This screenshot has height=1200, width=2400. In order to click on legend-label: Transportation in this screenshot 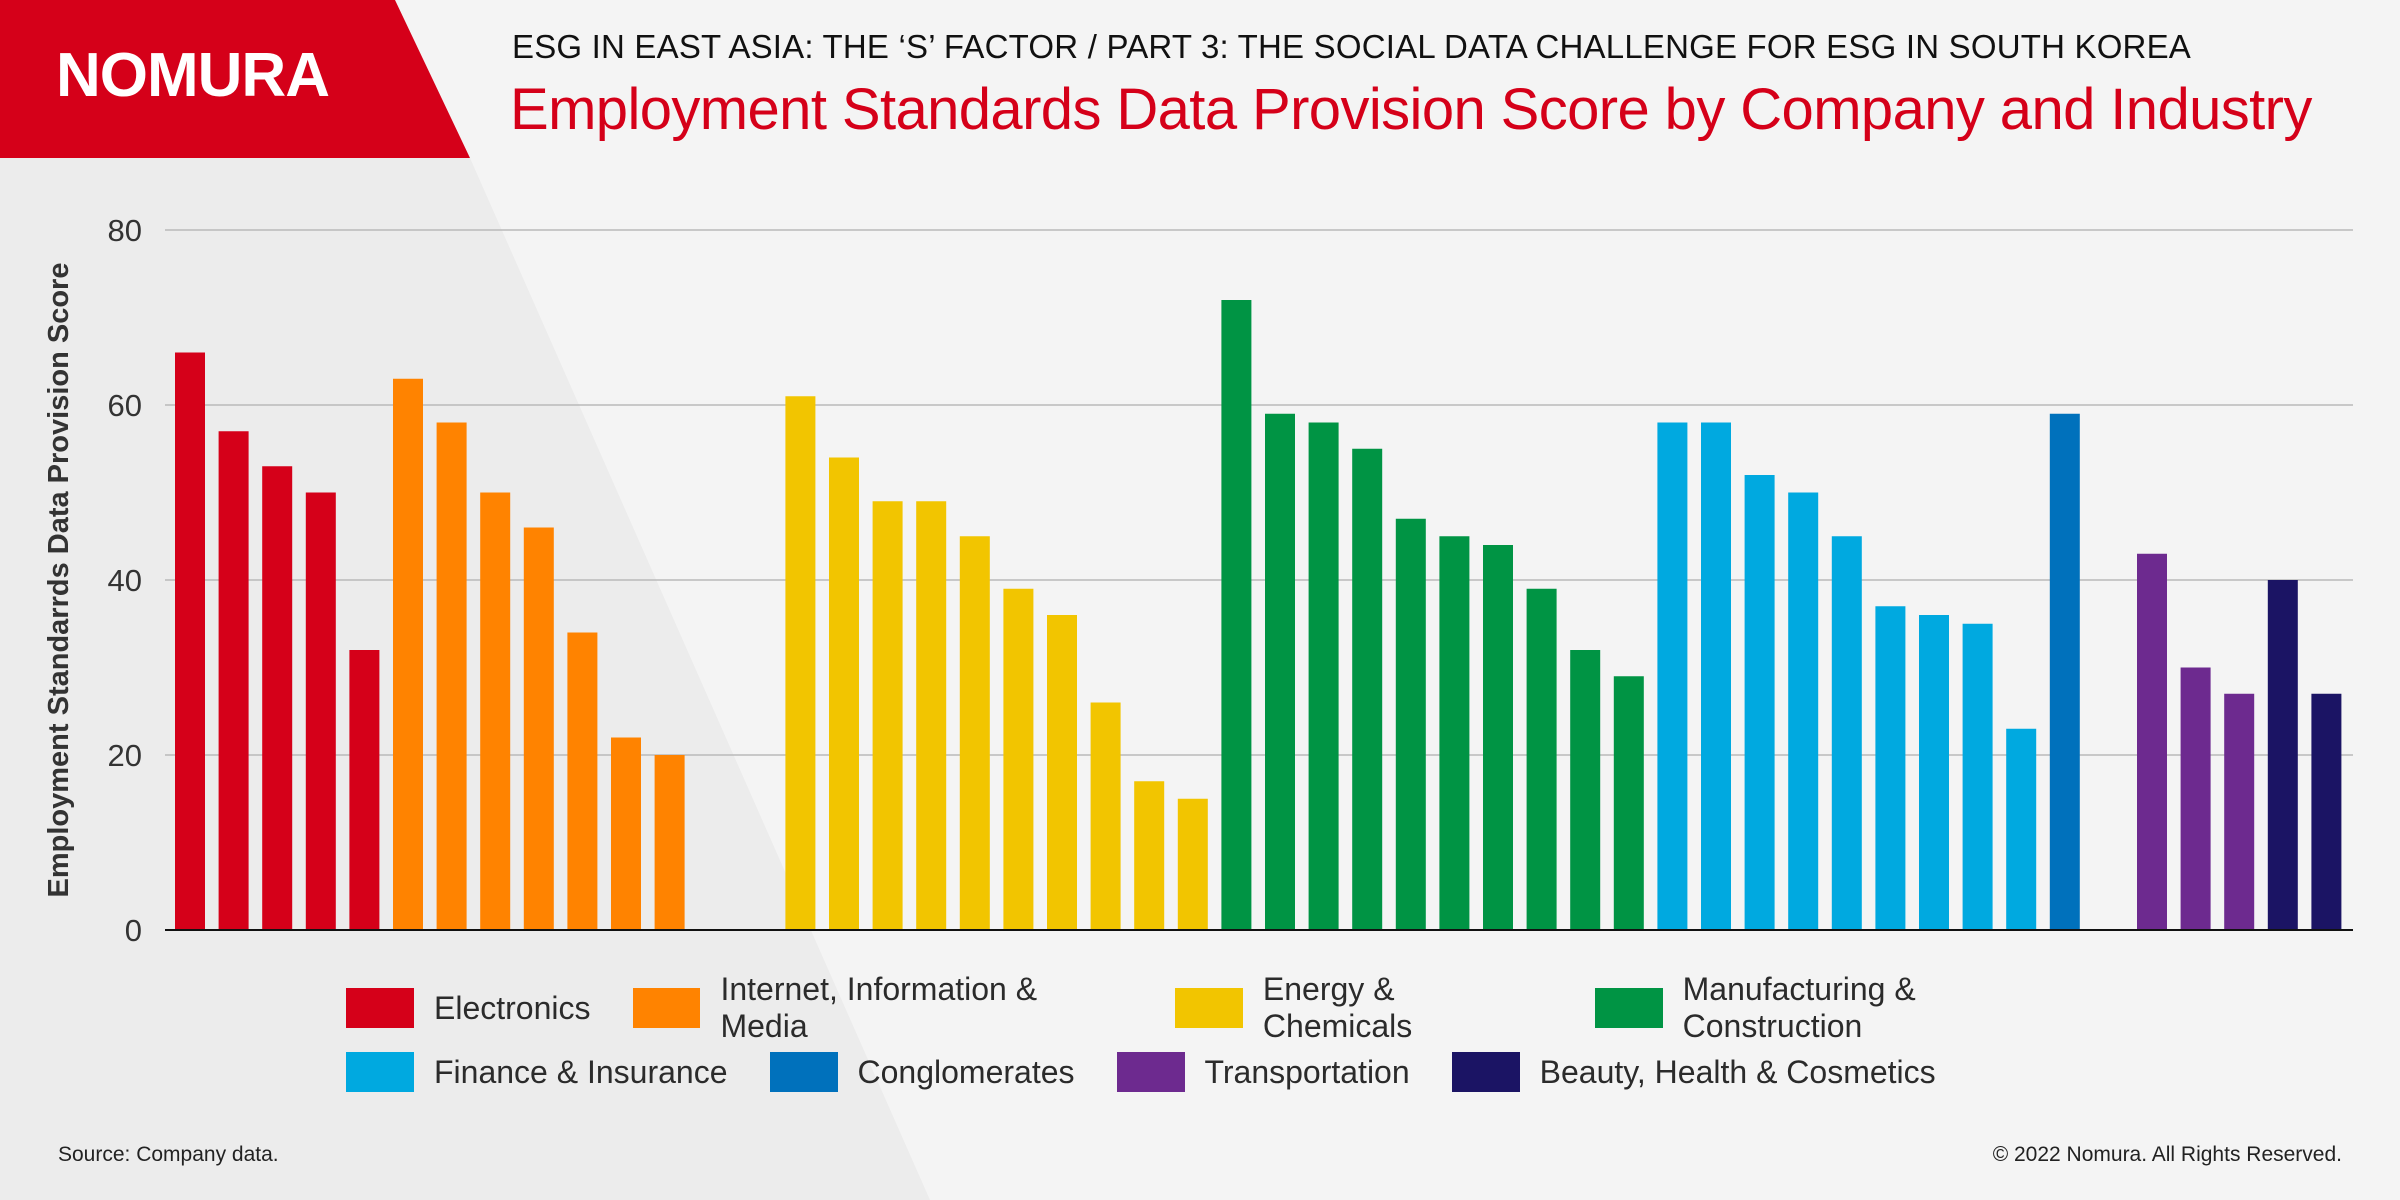, I will do `click(1307, 1071)`.